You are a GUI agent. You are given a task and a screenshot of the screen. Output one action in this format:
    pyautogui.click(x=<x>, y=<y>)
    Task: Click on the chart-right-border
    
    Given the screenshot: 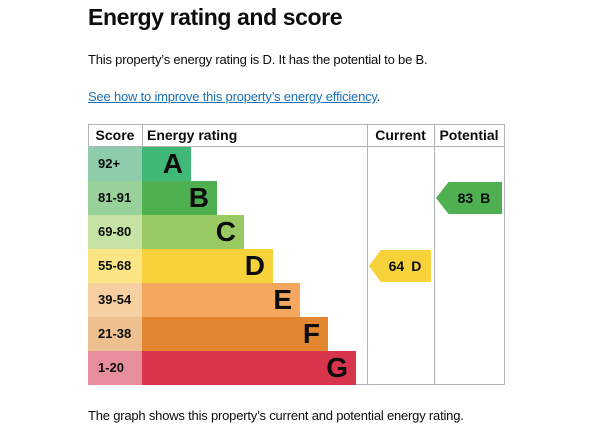 What is the action you would take?
    pyautogui.click(x=504, y=254)
    